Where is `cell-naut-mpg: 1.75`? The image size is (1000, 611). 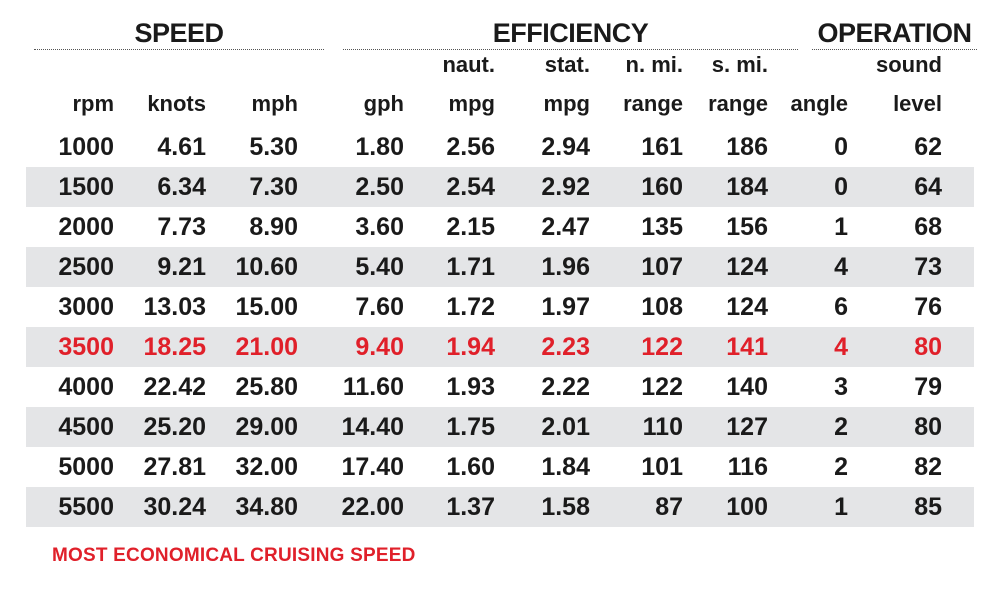
cell-naut-mpg: 1.75 is located at coordinates (470, 427).